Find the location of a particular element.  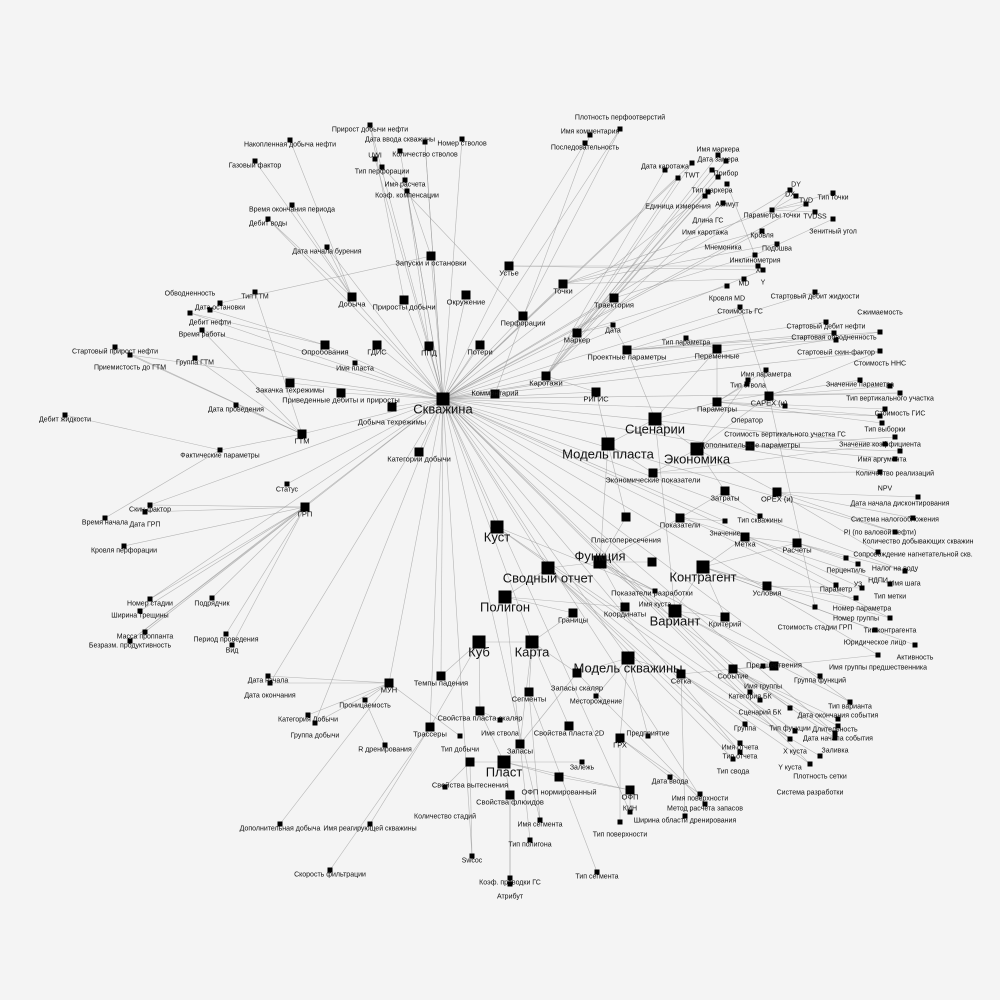

node-L96: Плотность сетки is located at coordinates (820, 767).